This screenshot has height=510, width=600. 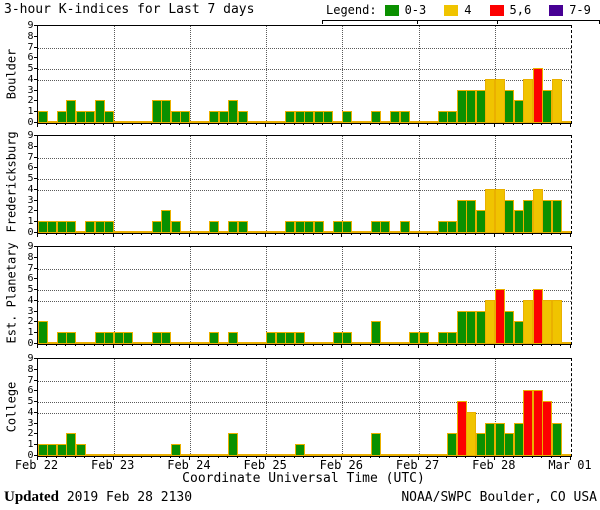 I want to click on station-label: Fredericksburg, so click(x=11, y=181).